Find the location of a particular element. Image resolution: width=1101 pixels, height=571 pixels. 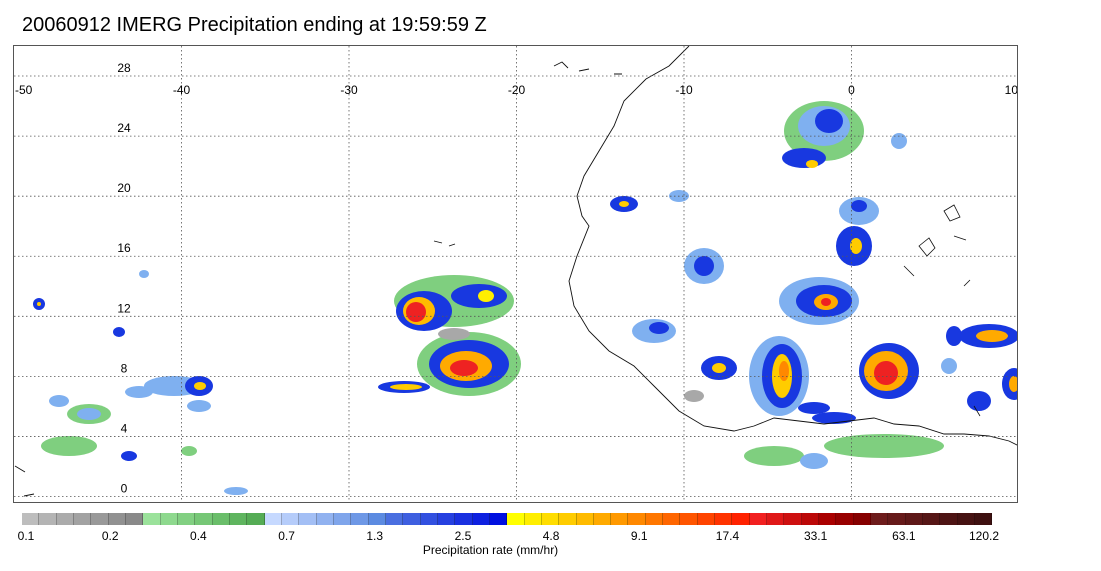

lon-label: -40 is located at coordinates (182, 90).